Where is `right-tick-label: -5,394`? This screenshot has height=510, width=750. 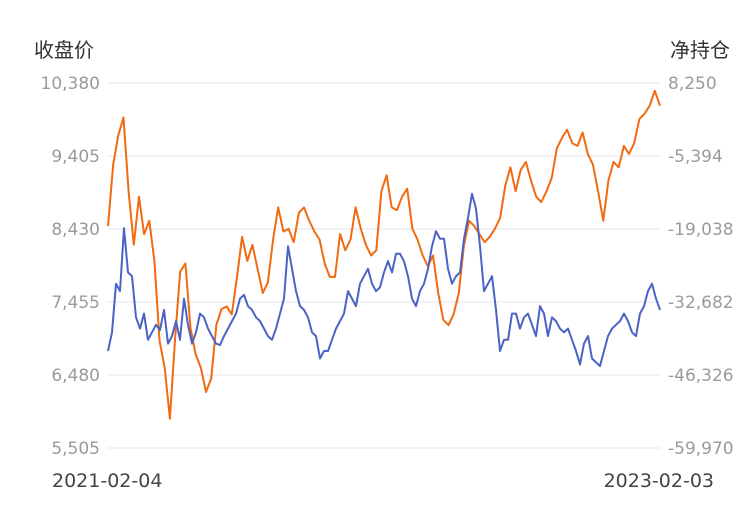 right-tick-label: -5,394 is located at coordinates (695, 157).